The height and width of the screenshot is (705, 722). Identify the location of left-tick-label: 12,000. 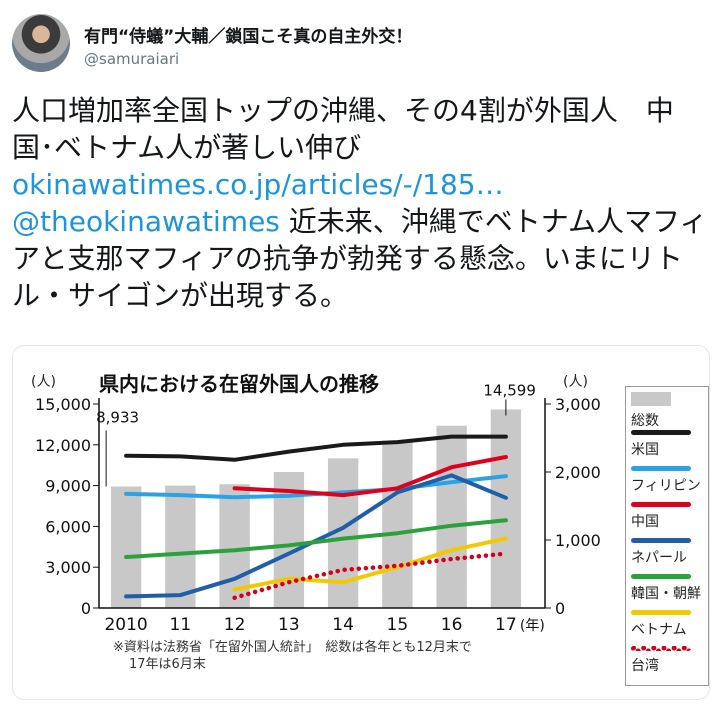
(63, 445).